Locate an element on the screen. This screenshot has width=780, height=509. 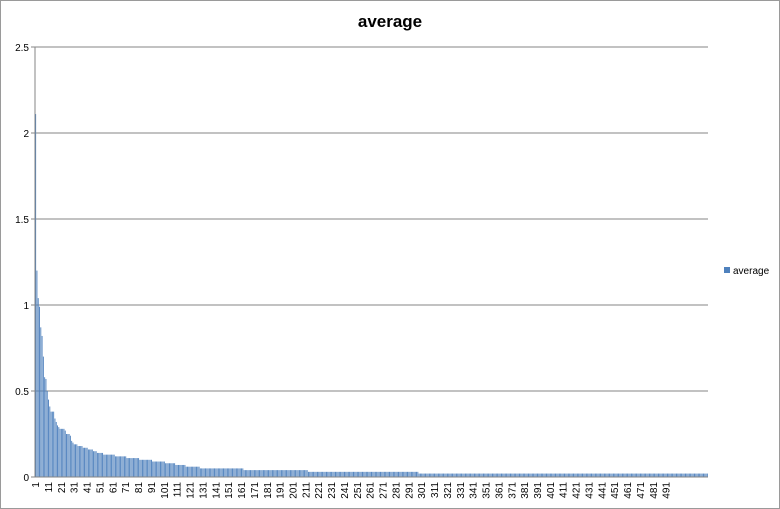
x-tick-label: 401 is located at coordinates (551, 490).